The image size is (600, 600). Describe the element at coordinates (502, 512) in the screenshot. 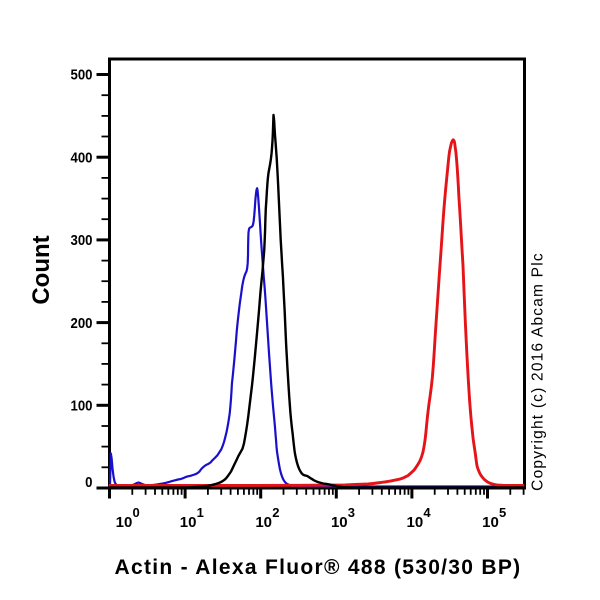

I see `svg-text: 5` at that location.